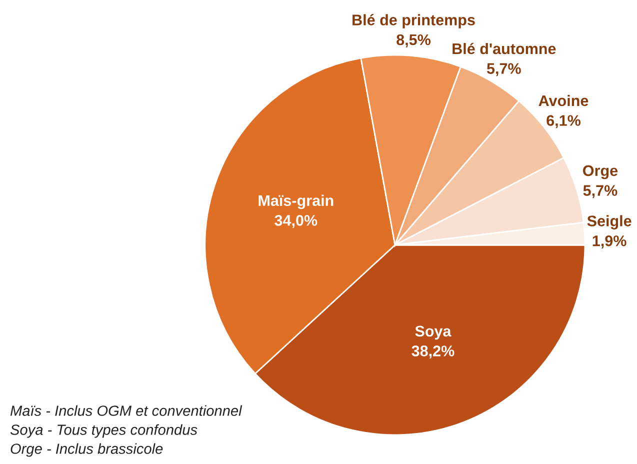 This screenshot has width=637, height=464. Describe the element at coordinates (413, 21) in the screenshot. I see `slice-label: Blé de printemps` at that location.